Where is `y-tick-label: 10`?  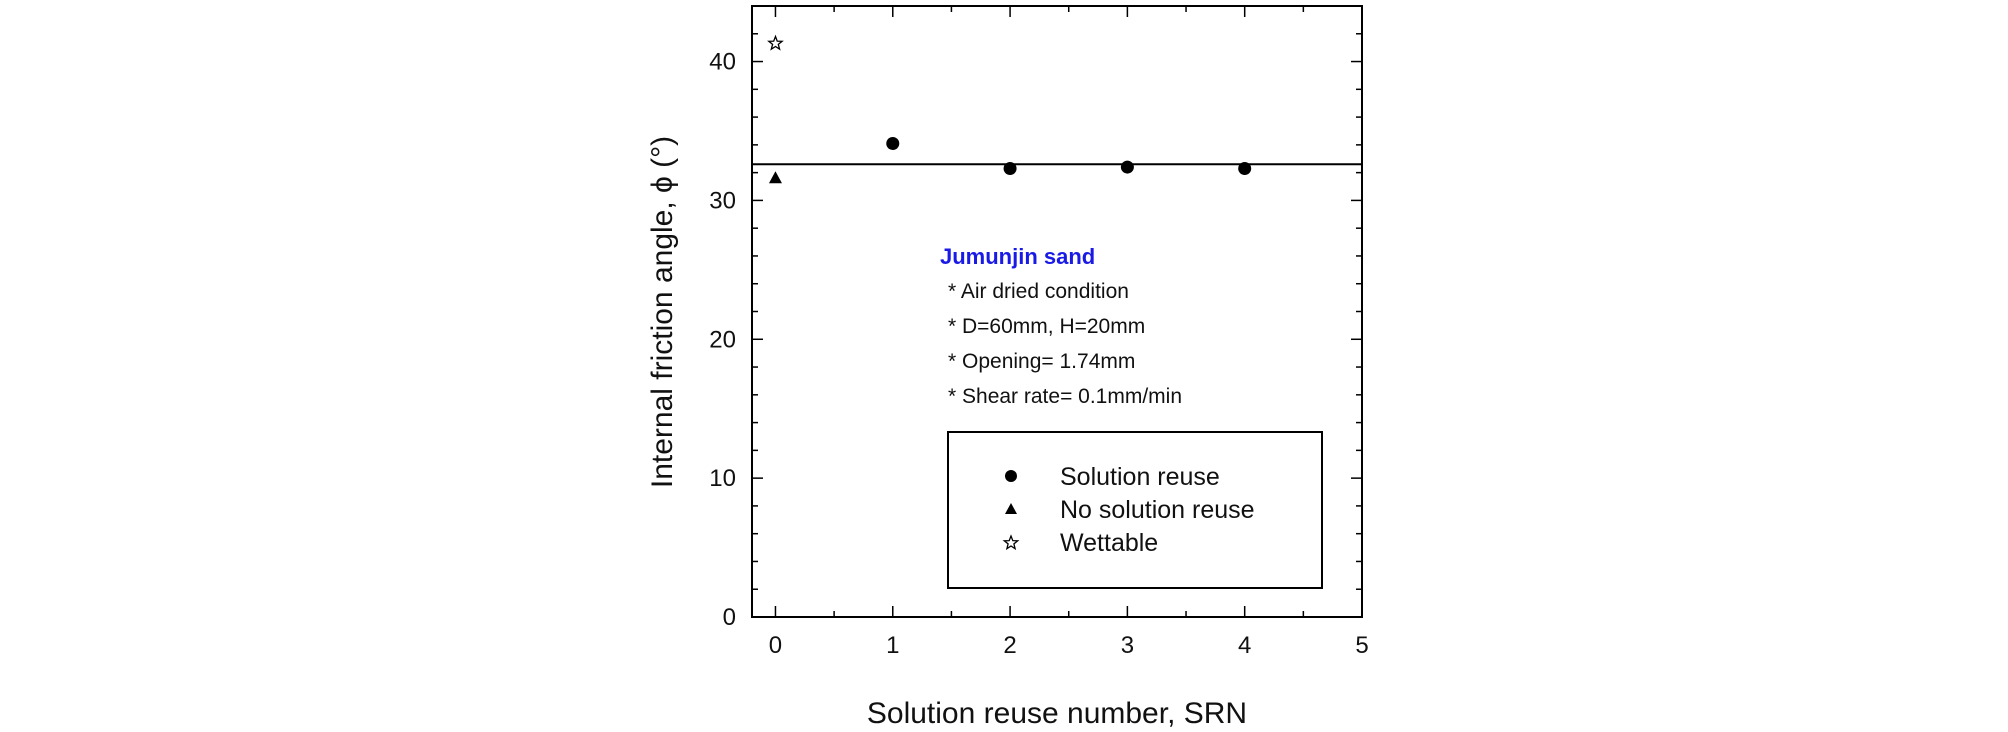
y-tick-label: 10 is located at coordinates (722, 478).